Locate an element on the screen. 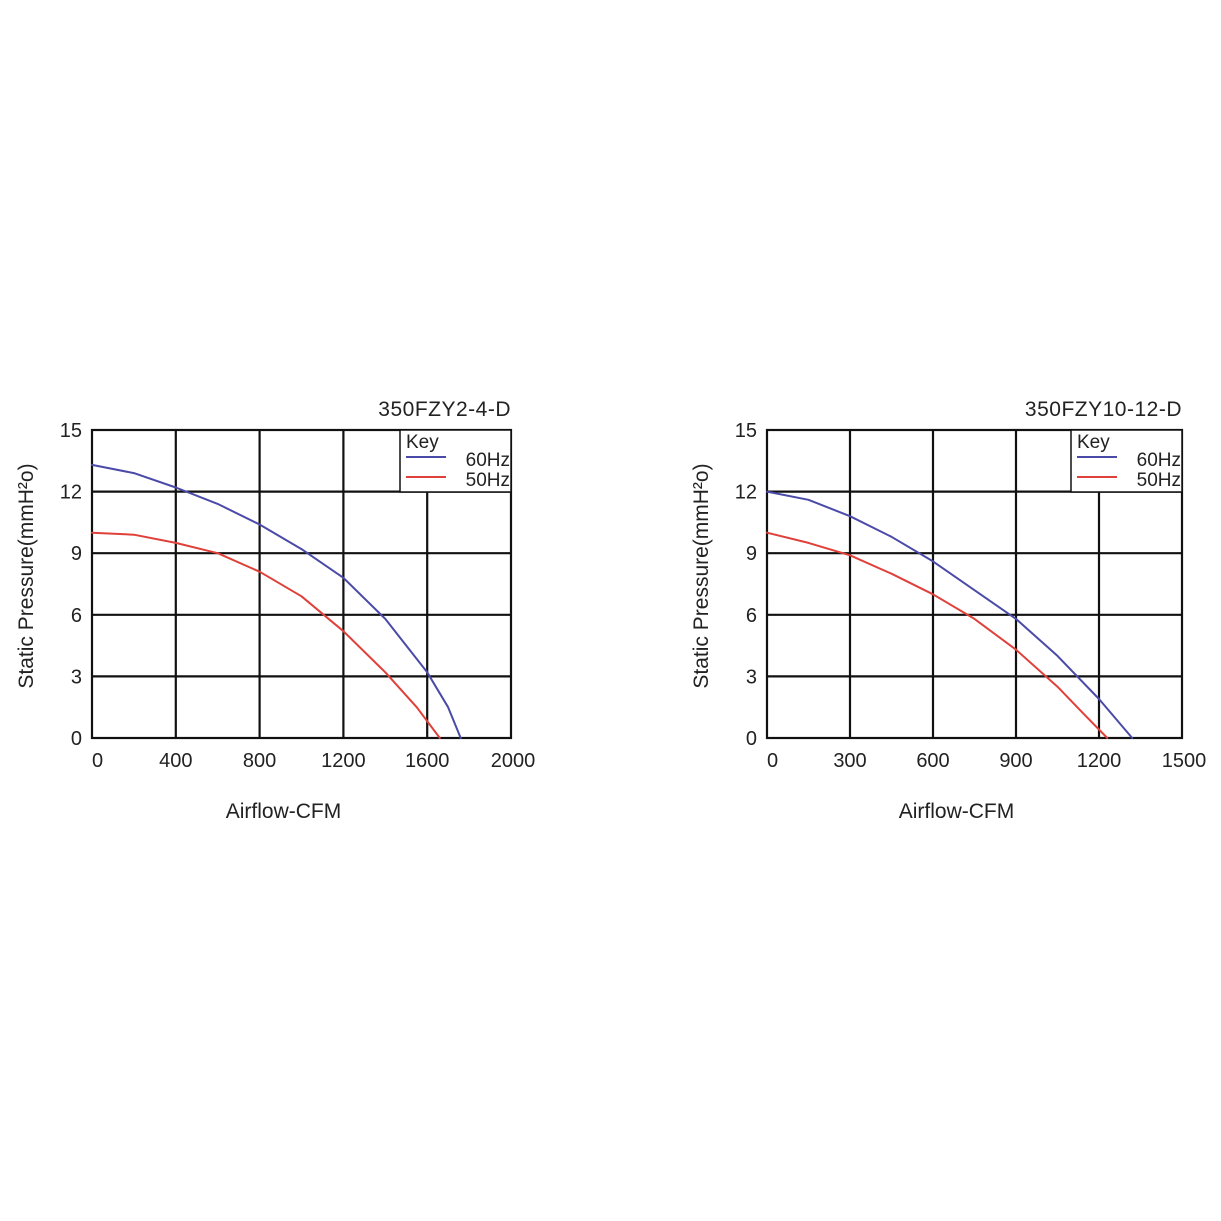 The image size is (1221, 1221). x-tick-label: 300 is located at coordinates (849, 761).